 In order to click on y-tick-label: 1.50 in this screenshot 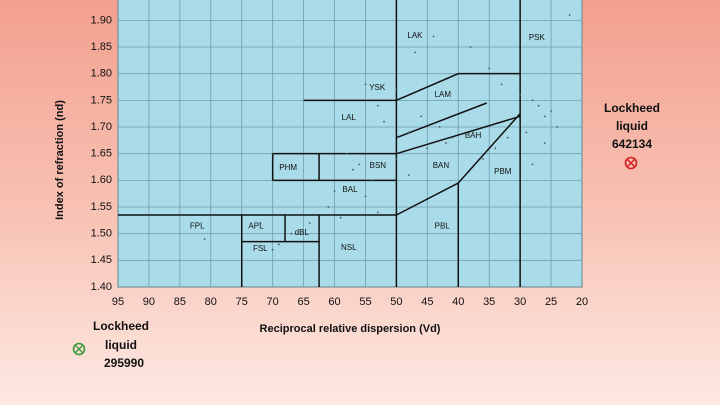, I will do `click(101, 234)`.